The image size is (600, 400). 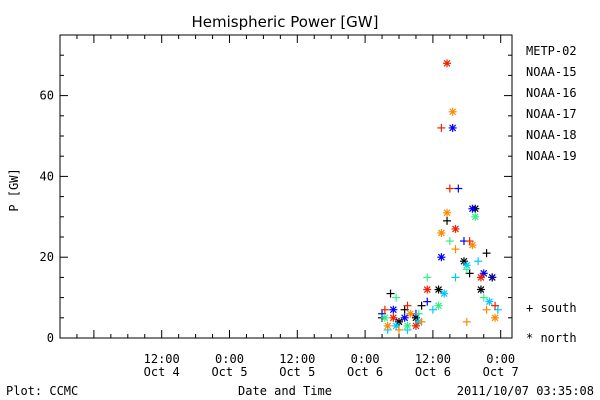 I want to click on legend-entry-noaa-15: NOAA-15, so click(x=551, y=72).